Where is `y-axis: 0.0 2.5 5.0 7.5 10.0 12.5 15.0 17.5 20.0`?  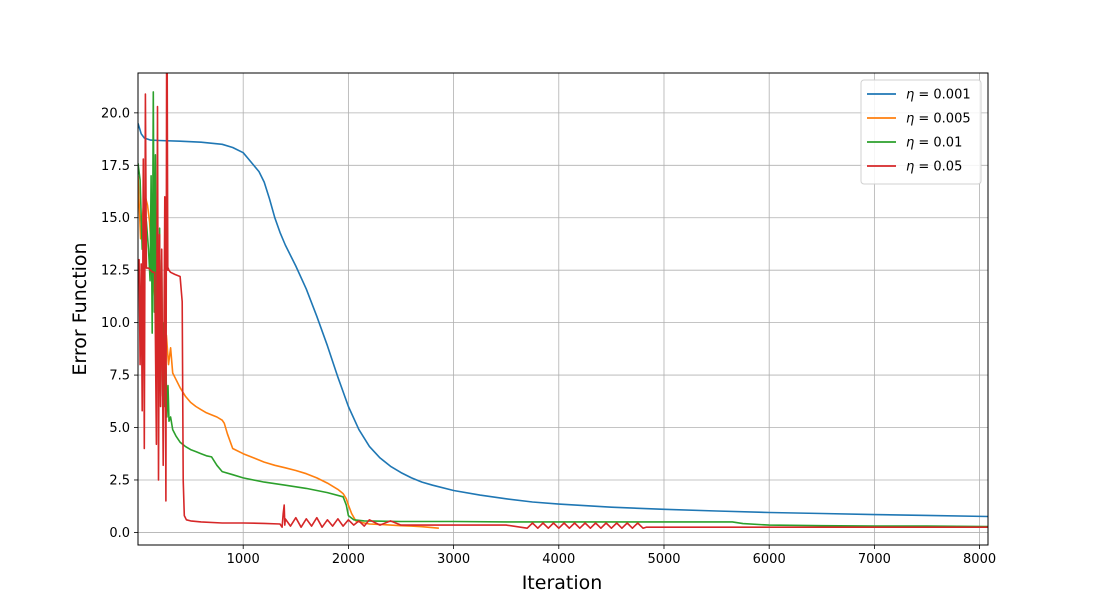 y-axis: 0.0 2.5 5.0 7.5 10.0 12.5 15.0 17.5 20.0 is located at coordinates (119, 323).